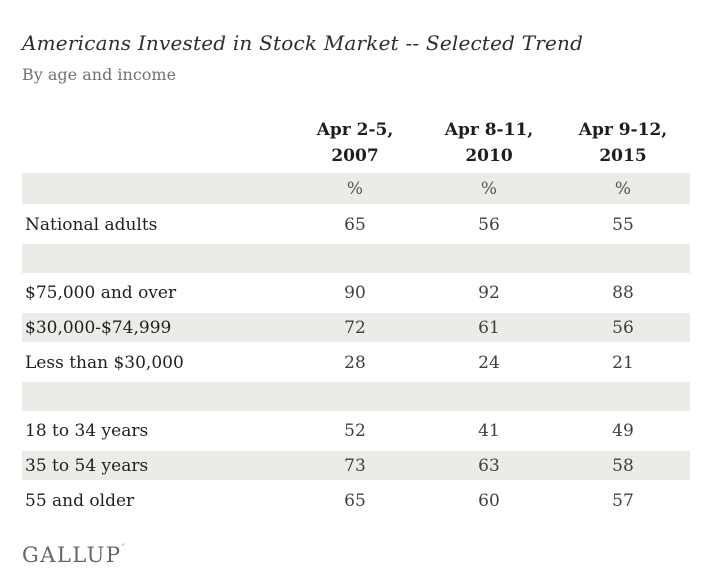  What do you see at coordinates (623, 143) in the screenshot?
I see `column-header-2015: Apr 9-12, 2015` at bounding box center [623, 143].